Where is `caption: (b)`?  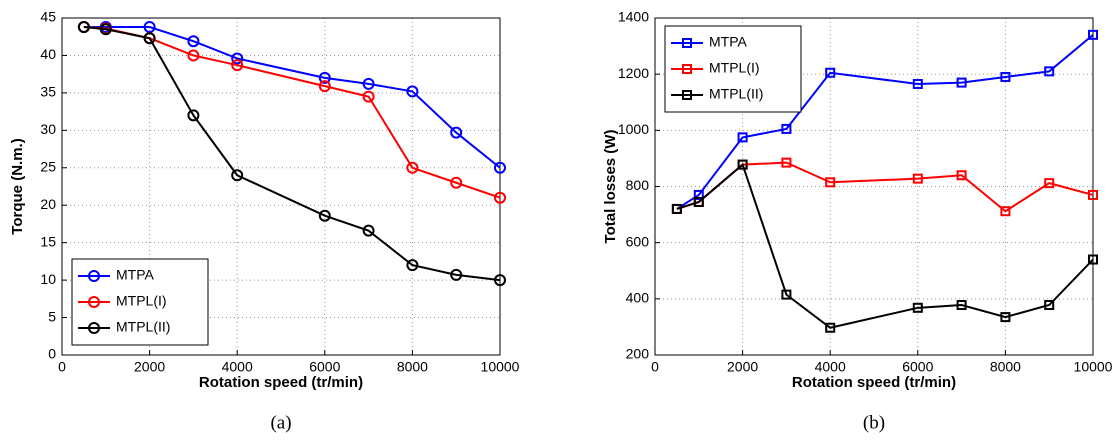 caption: (b) is located at coordinates (874, 422).